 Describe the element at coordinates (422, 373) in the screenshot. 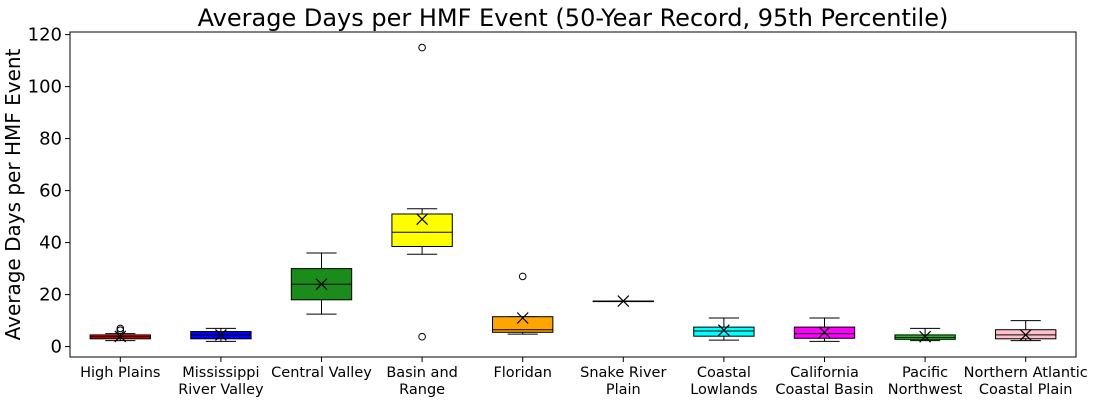

I see `x-tick-label: Basin and` at that location.